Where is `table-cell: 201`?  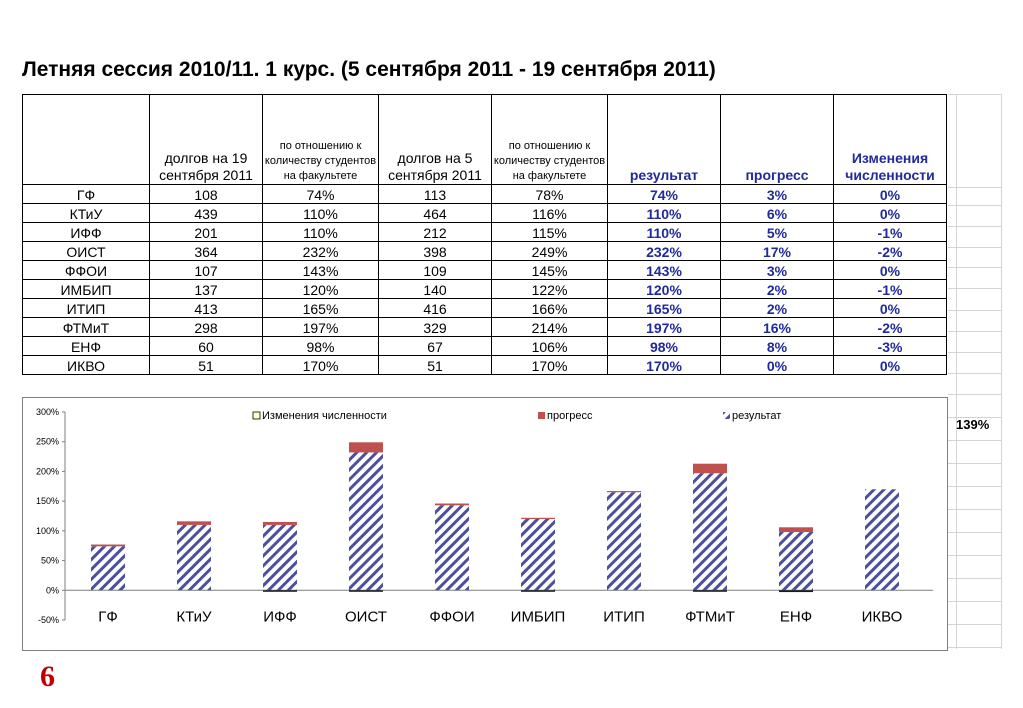 table-cell: 201 is located at coordinates (206, 232).